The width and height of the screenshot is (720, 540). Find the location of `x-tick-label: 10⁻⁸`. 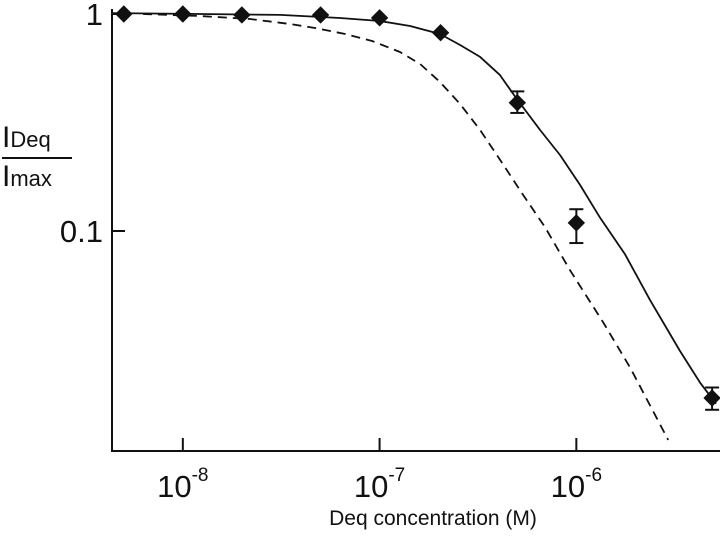

x-tick-label: 10⁻⁸ is located at coordinates (182, 484).